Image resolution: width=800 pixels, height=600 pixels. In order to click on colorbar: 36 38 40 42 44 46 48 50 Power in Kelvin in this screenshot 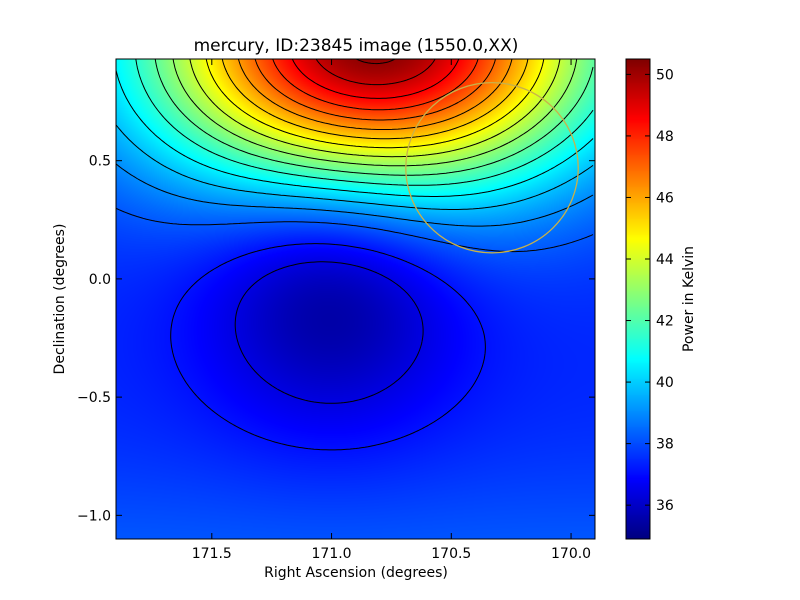, I will do `click(661, 299)`.